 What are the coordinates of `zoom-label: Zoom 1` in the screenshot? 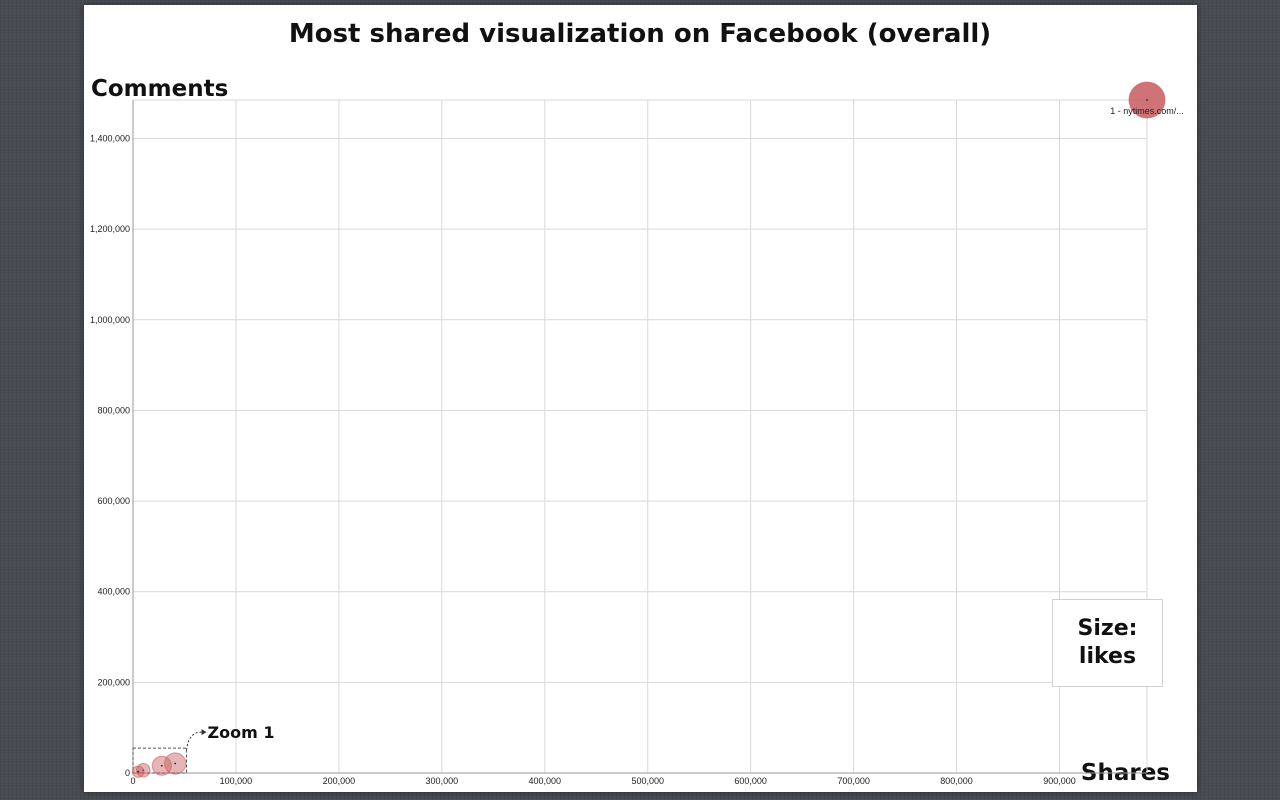 It's located at (241, 732).